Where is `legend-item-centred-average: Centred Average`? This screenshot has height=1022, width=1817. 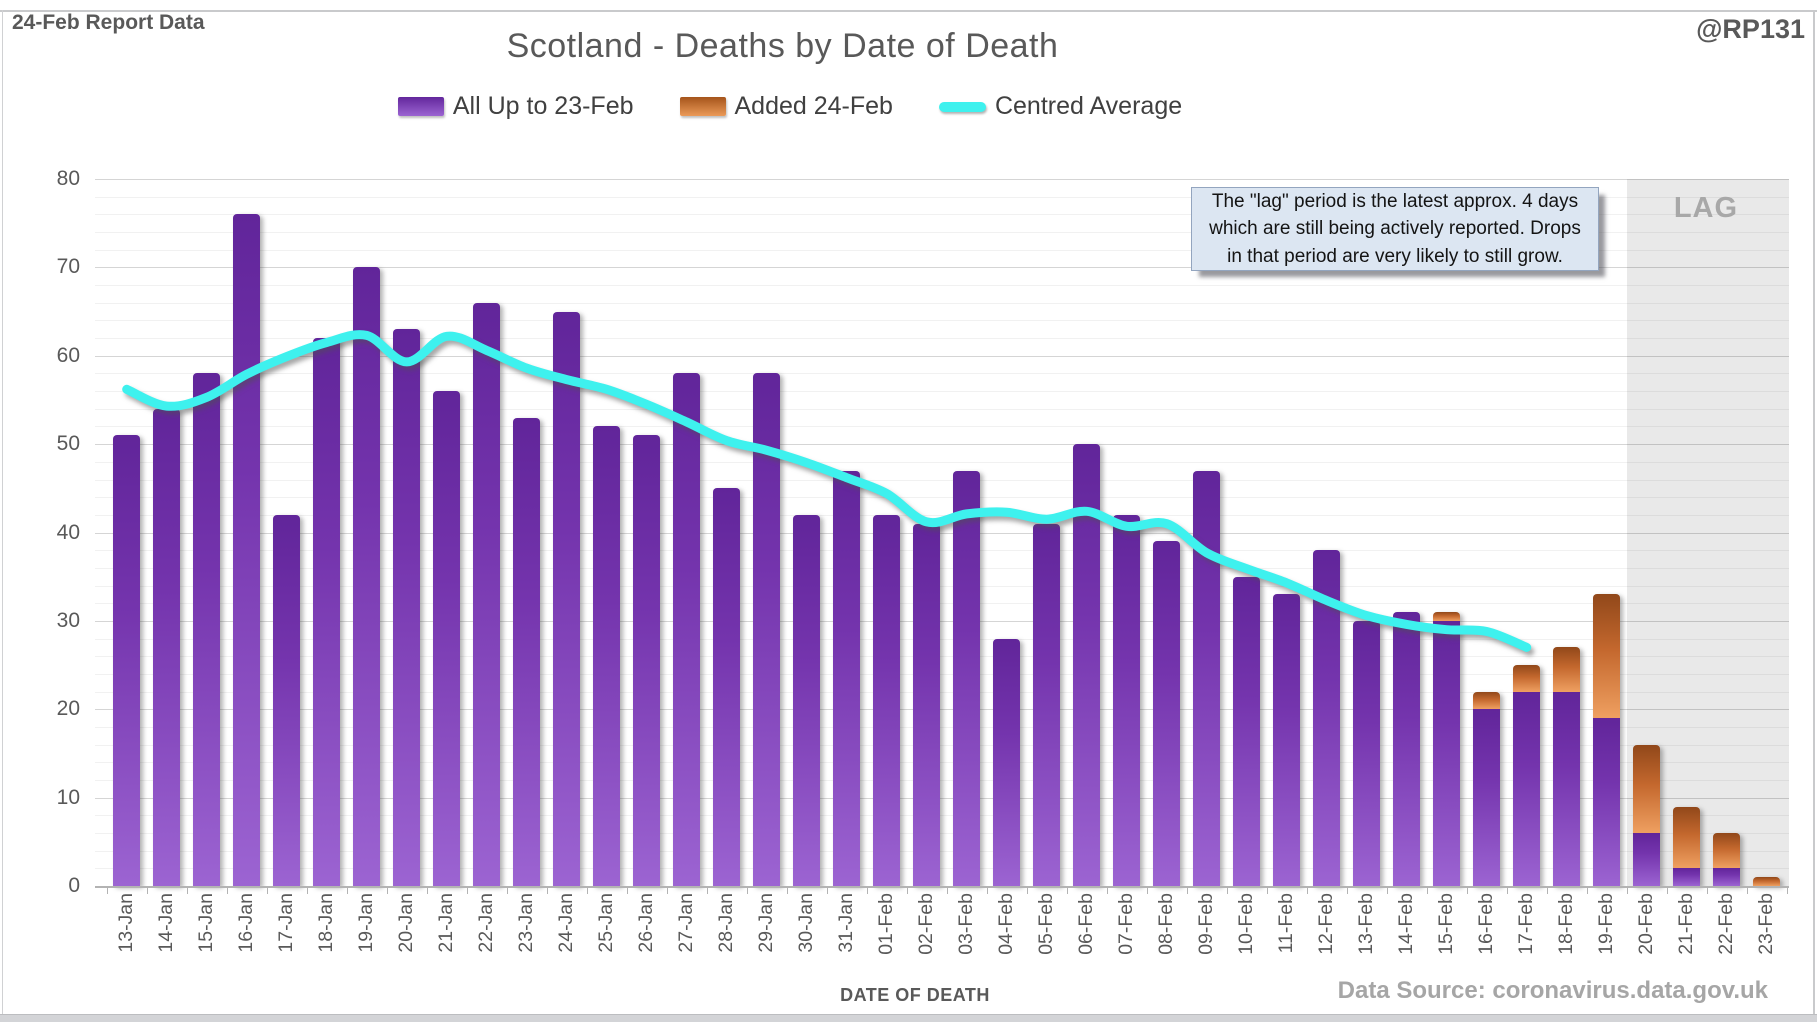 legend-item-centred-average: Centred Average is located at coordinates (1060, 106).